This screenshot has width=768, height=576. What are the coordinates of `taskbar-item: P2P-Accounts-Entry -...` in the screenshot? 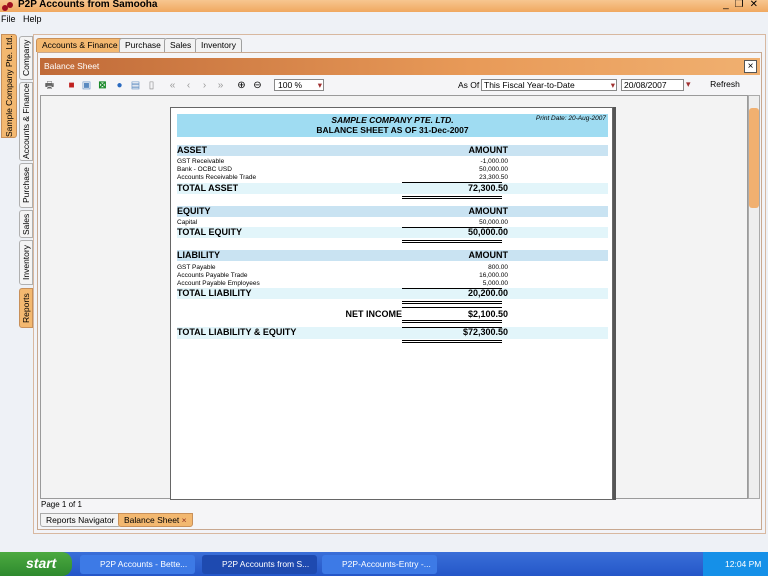 It's located at (379, 564).